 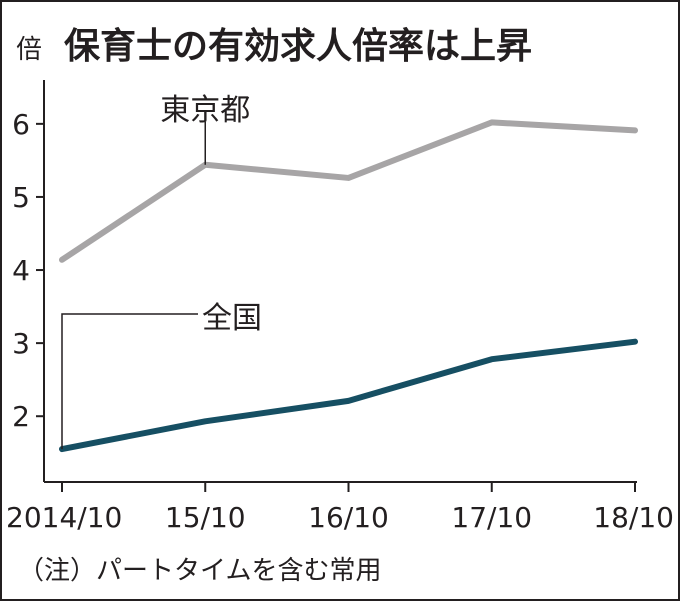 What do you see at coordinates (232, 318) in the screenshot?
I see `series-label-national: 全国` at bounding box center [232, 318].